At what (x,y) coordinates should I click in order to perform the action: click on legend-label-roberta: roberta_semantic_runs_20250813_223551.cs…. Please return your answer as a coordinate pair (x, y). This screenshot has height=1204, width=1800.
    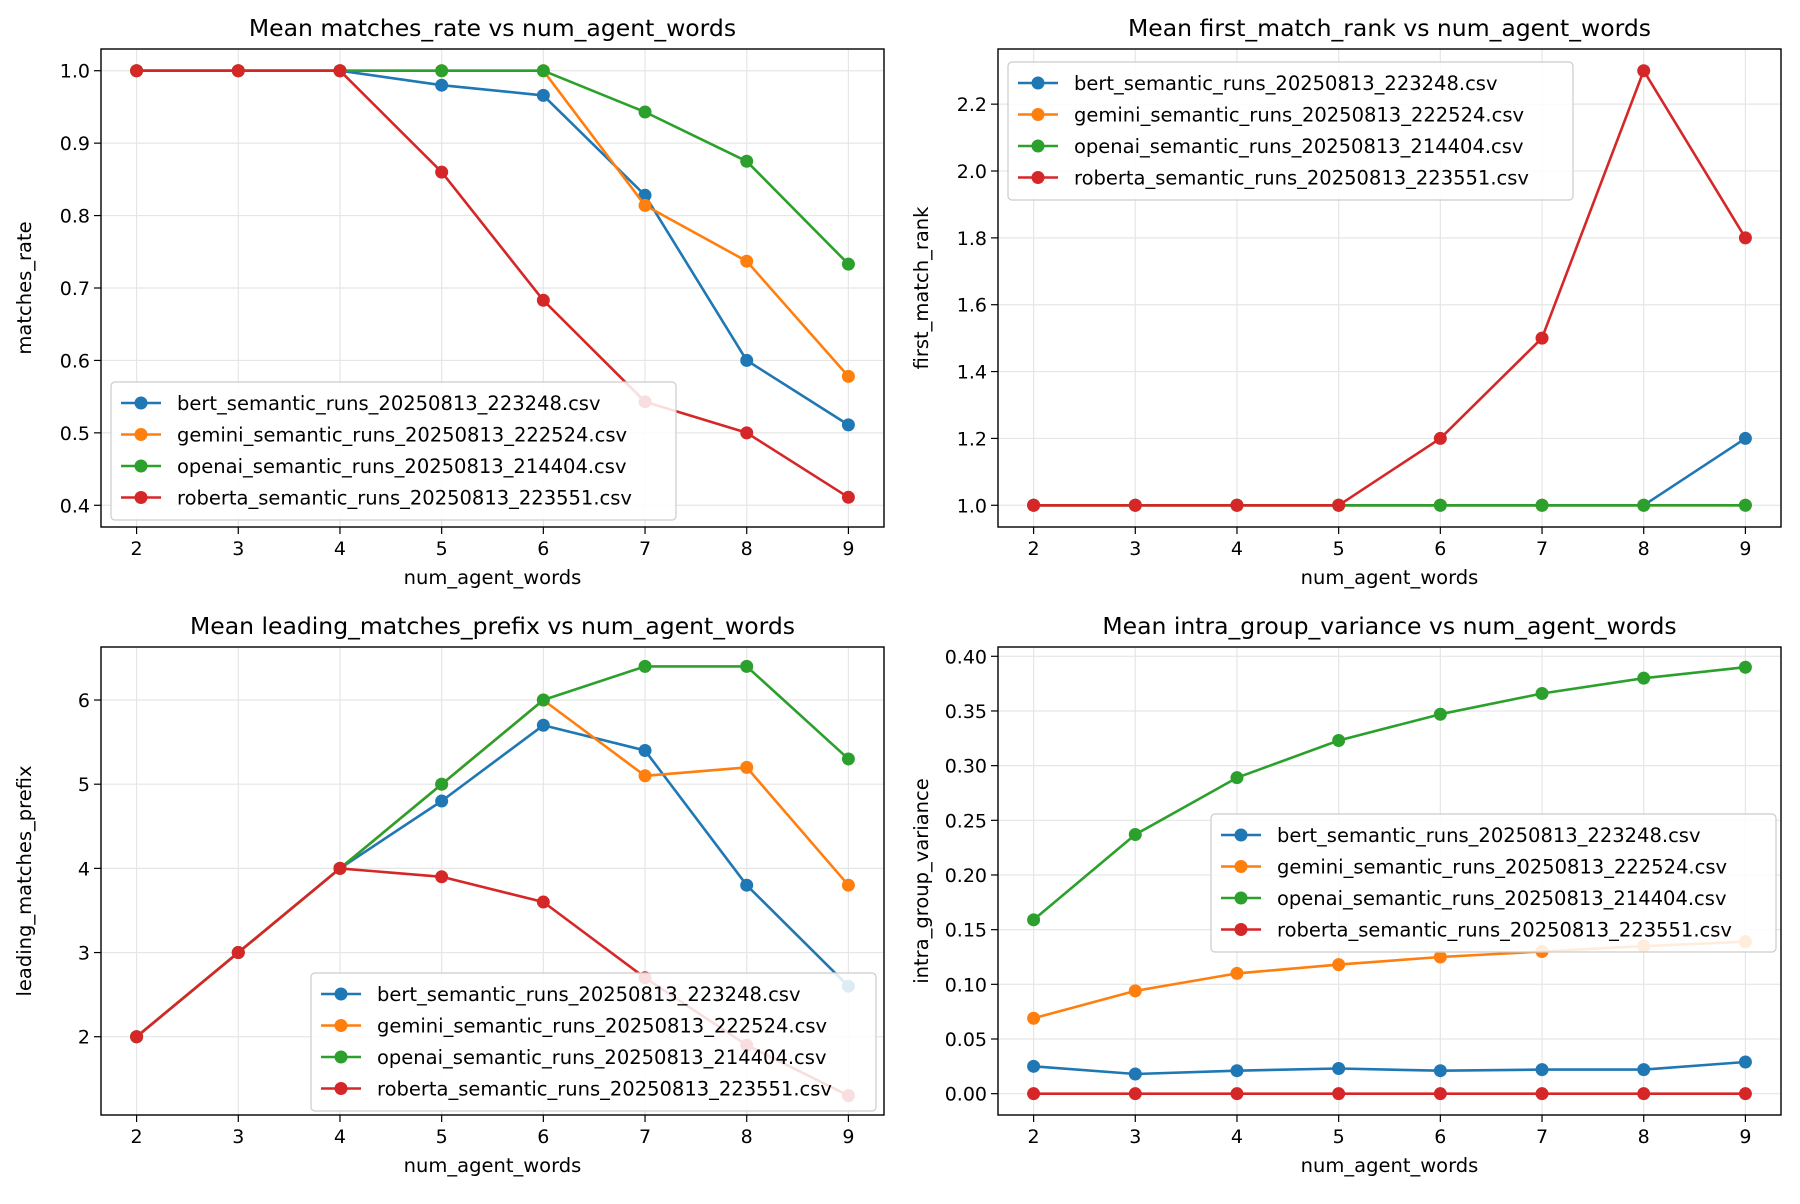
    Looking at the image, I should click on (1301, 178).